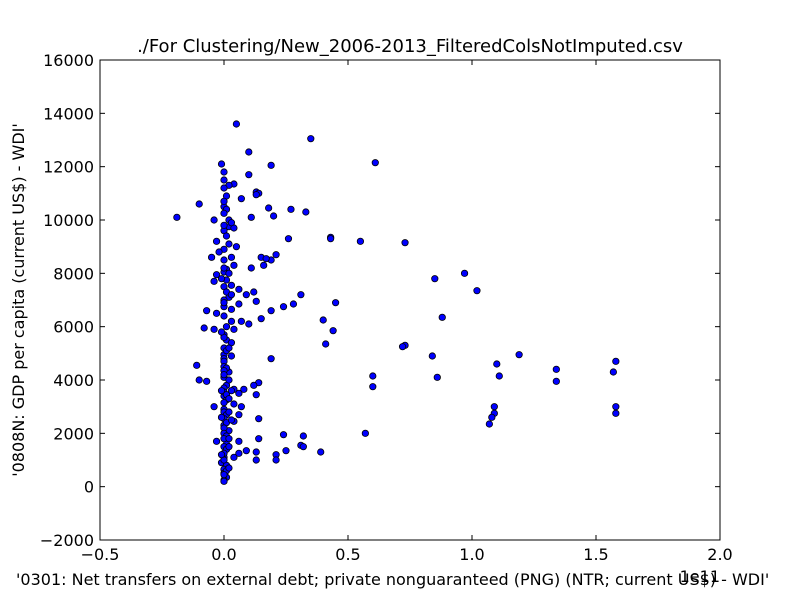 The height and width of the screenshot is (600, 800). Describe the element at coordinates (347, 554) in the screenshot. I see `x-tick-label: 0.5` at that location.